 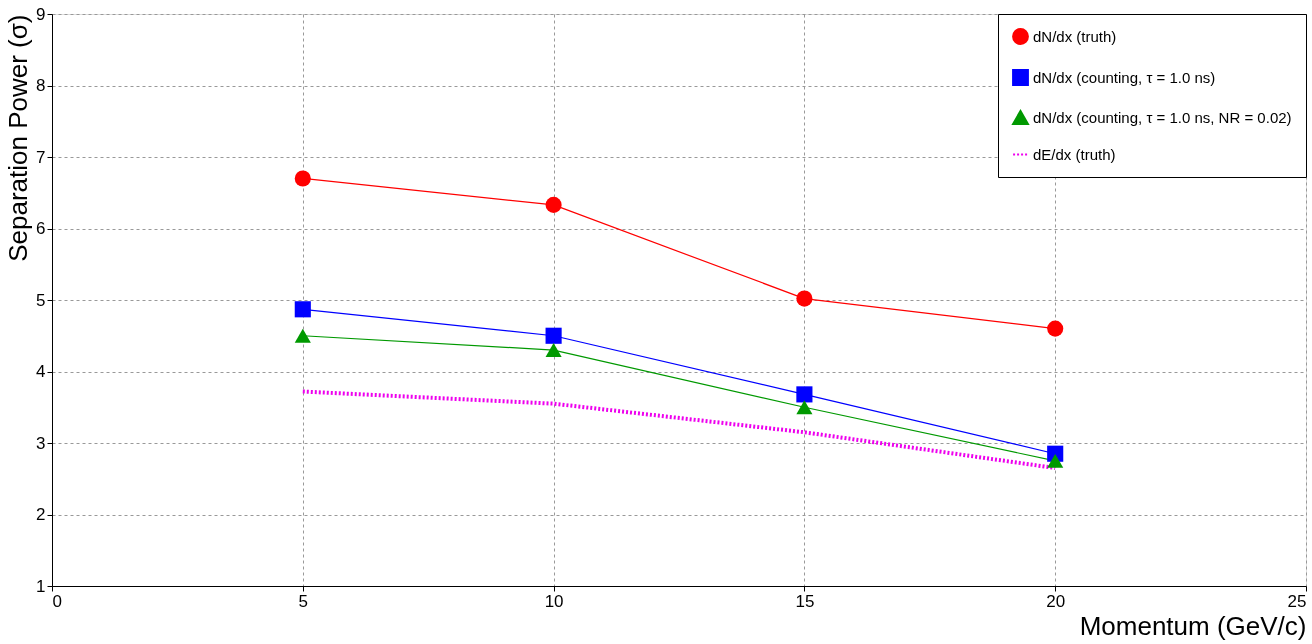 I want to click on x-tick-label: 10, so click(x=554, y=601).